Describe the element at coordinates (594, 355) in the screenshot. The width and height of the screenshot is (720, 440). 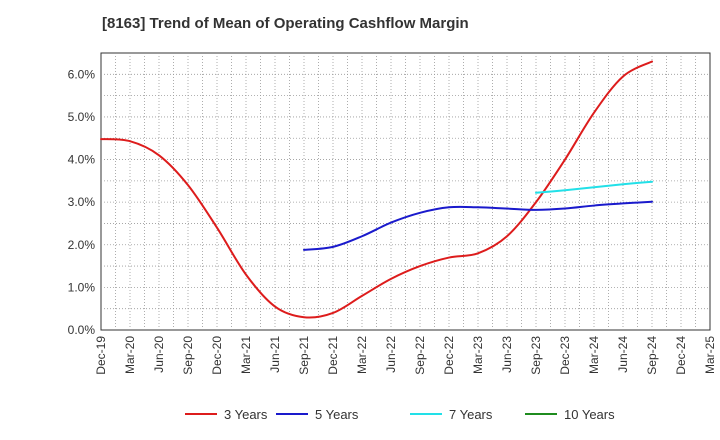
I see `x-tick-label: Mar-24` at that location.